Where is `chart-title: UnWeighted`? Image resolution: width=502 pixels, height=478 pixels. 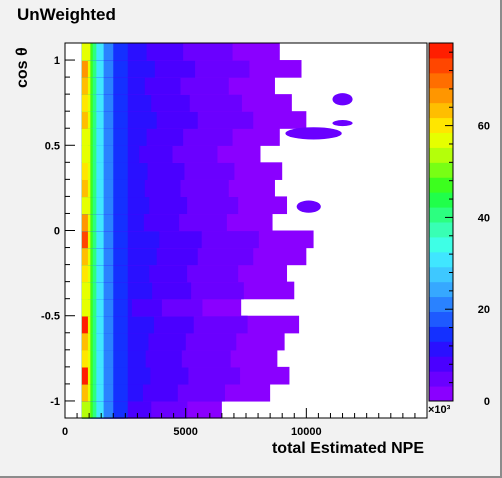 chart-title: UnWeighted is located at coordinates (66, 14).